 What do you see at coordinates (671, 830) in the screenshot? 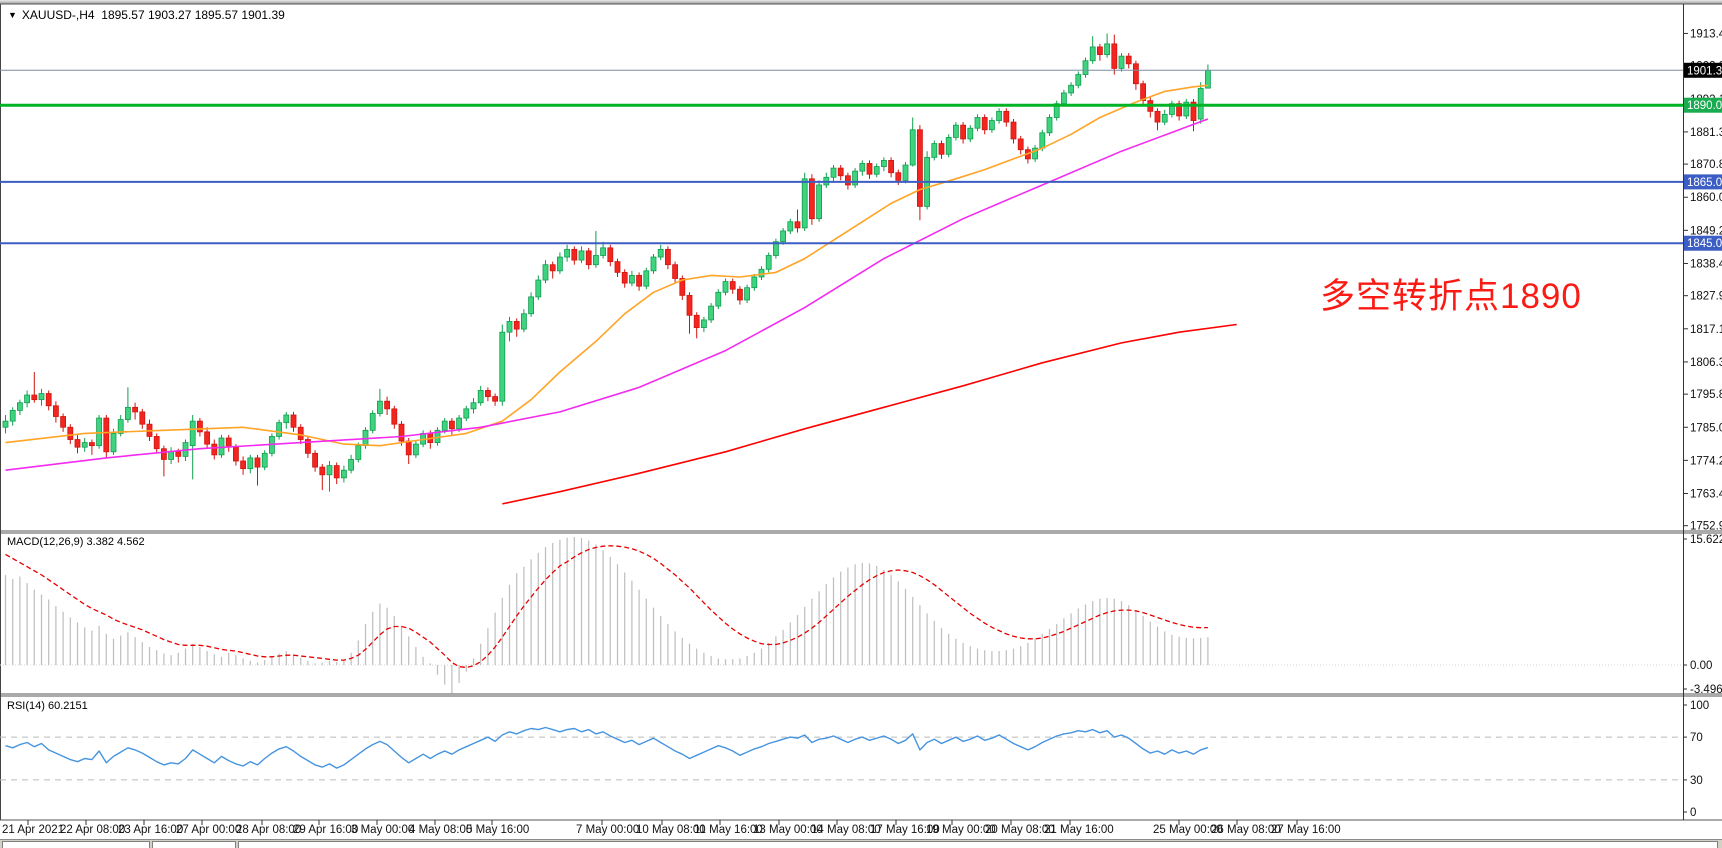
I see `svg-text: 10 May 08:00` at bounding box center [671, 830].